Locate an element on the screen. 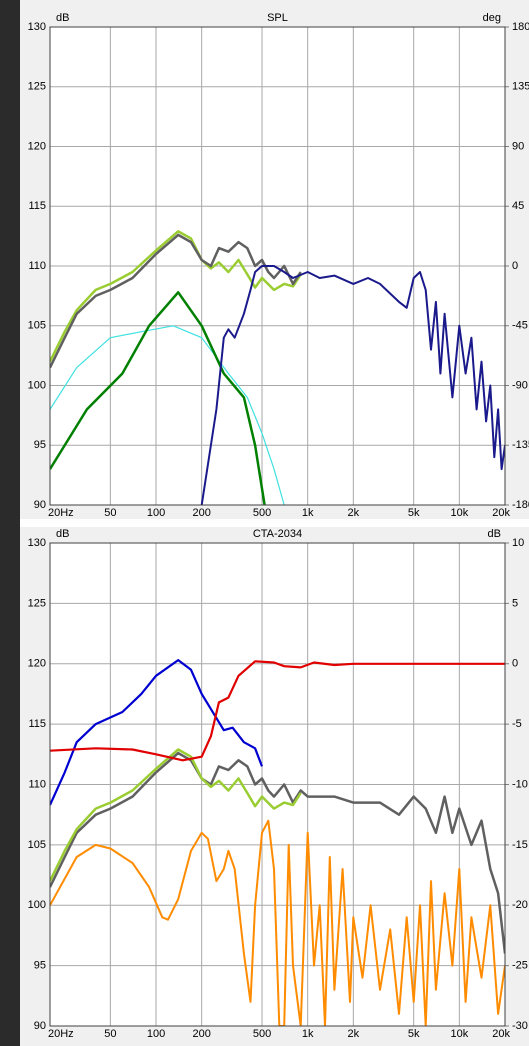 This screenshot has width=529, height=1046. y2-tick-label: 135 is located at coordinates (520, 87).